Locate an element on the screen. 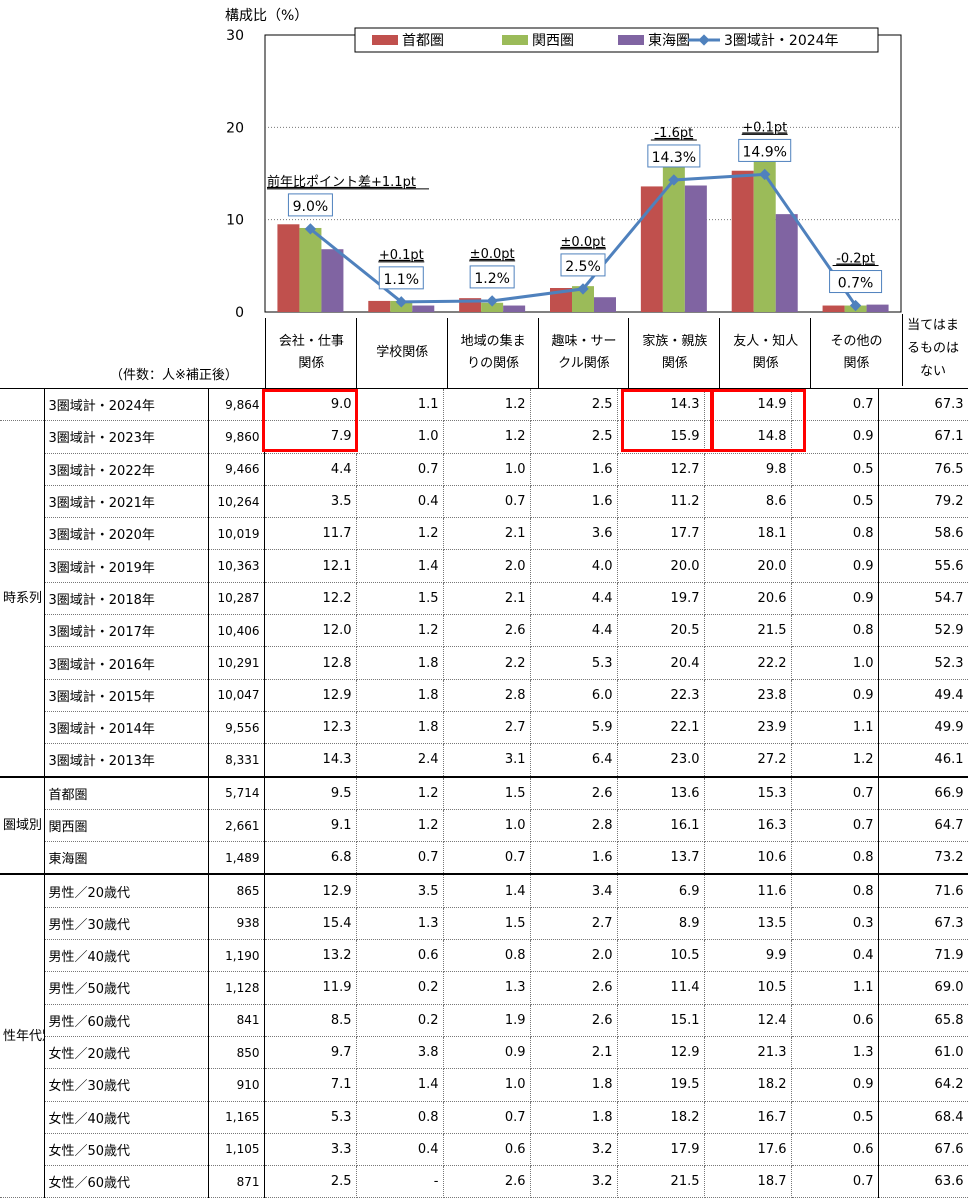 The height and width of the screenshot is (1198, 968). table-cell: 64.7 is located at coordinates (923, 826).